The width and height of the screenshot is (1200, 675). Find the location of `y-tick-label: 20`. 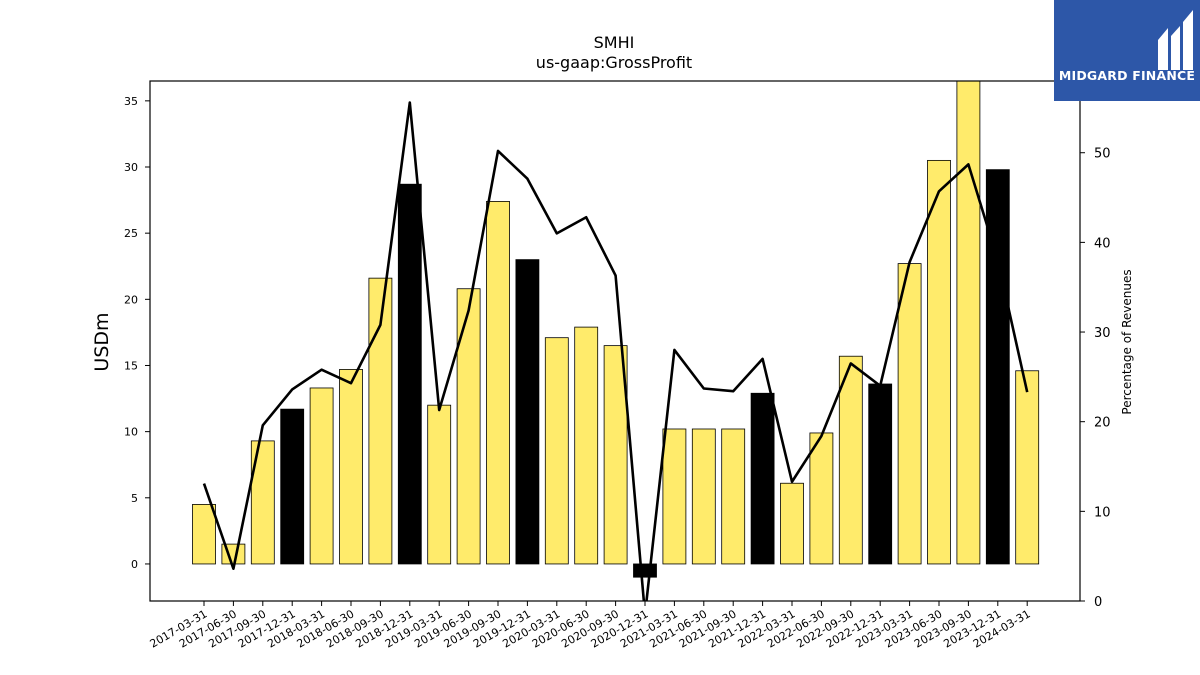

y-tick-label: 20 is located at coordinates (131, 299).